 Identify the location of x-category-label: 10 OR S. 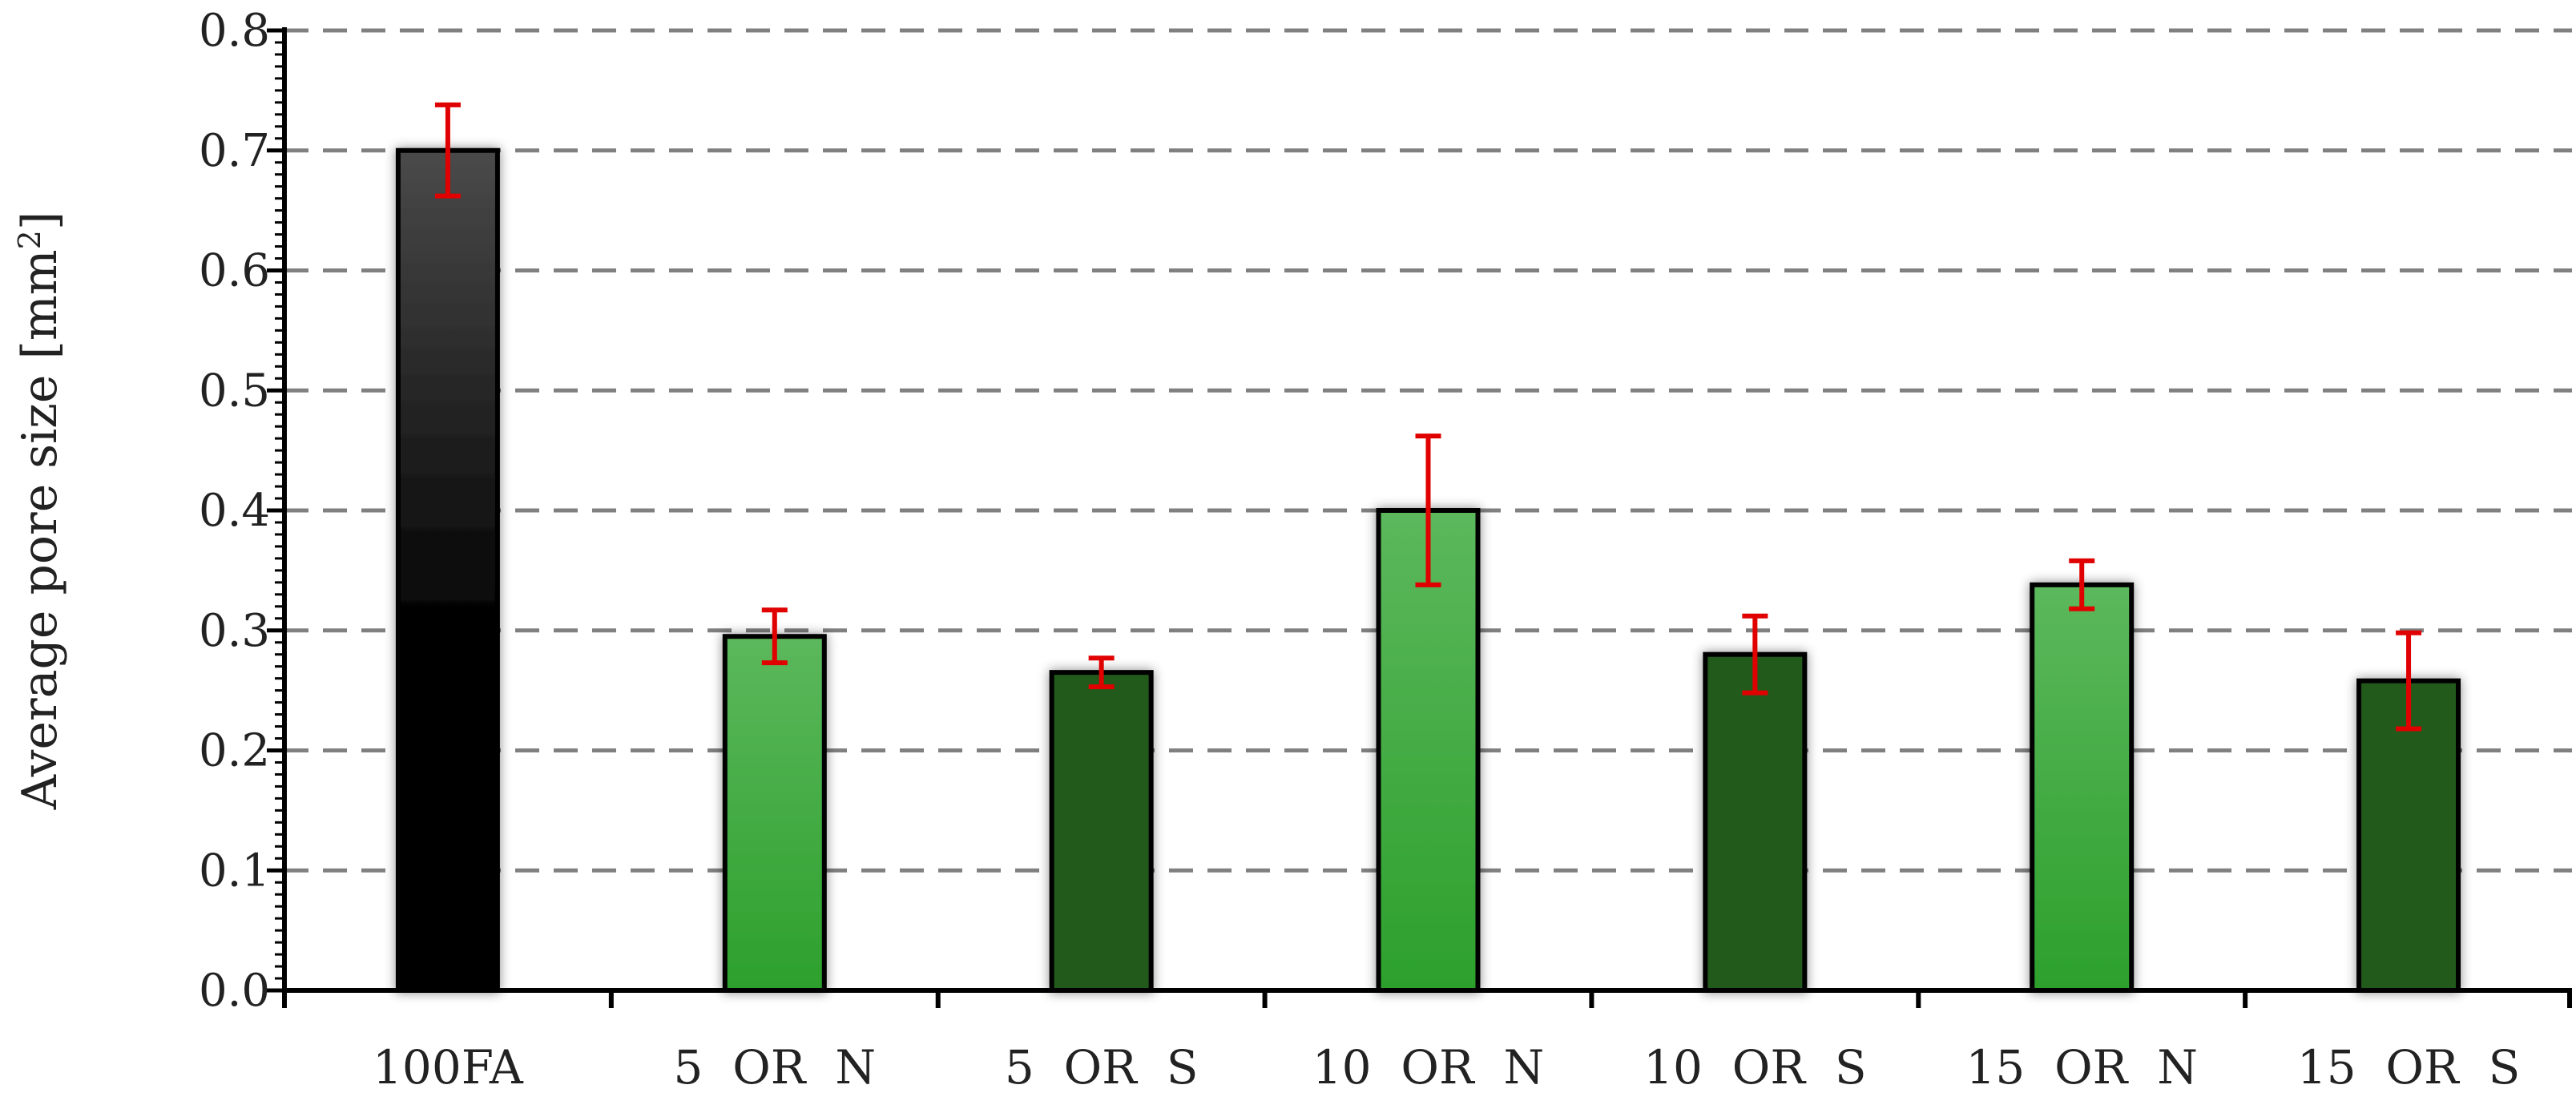
(1755, 1067).